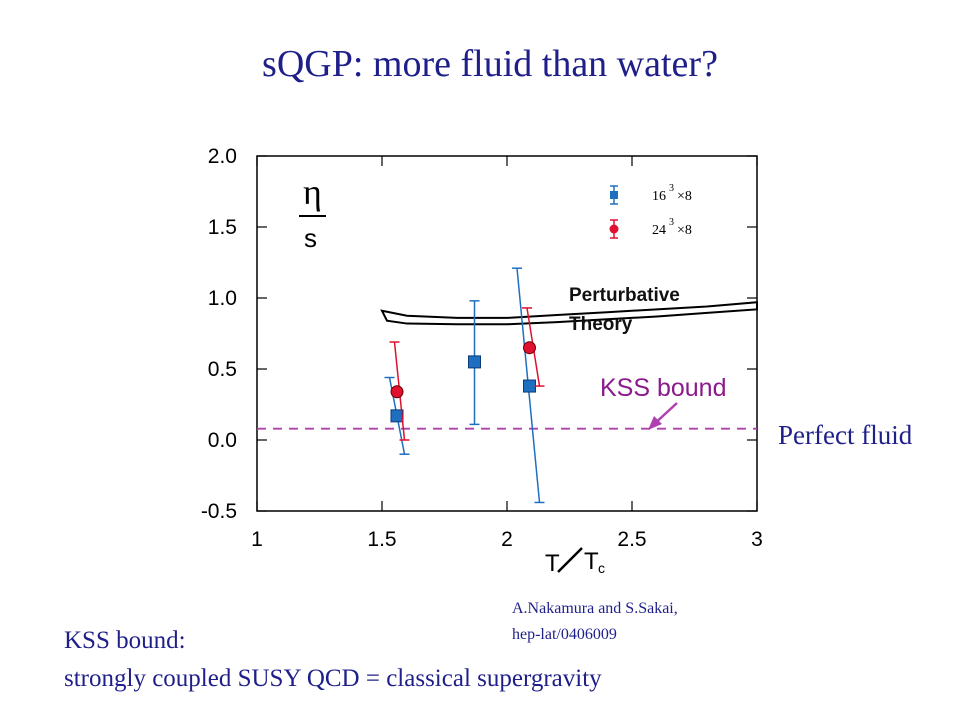  Describe the element at coordinates (595, 622) in the screenshot. I see `citation: A.Nakamura and S.Sakai, hep-lat/0406009` at that location.